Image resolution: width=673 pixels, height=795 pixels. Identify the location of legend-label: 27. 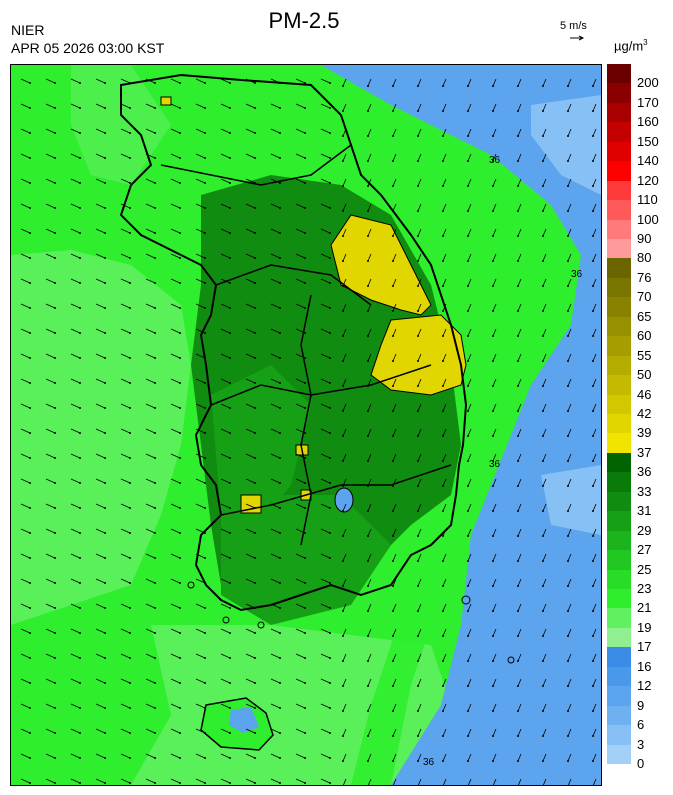
(644, 550).